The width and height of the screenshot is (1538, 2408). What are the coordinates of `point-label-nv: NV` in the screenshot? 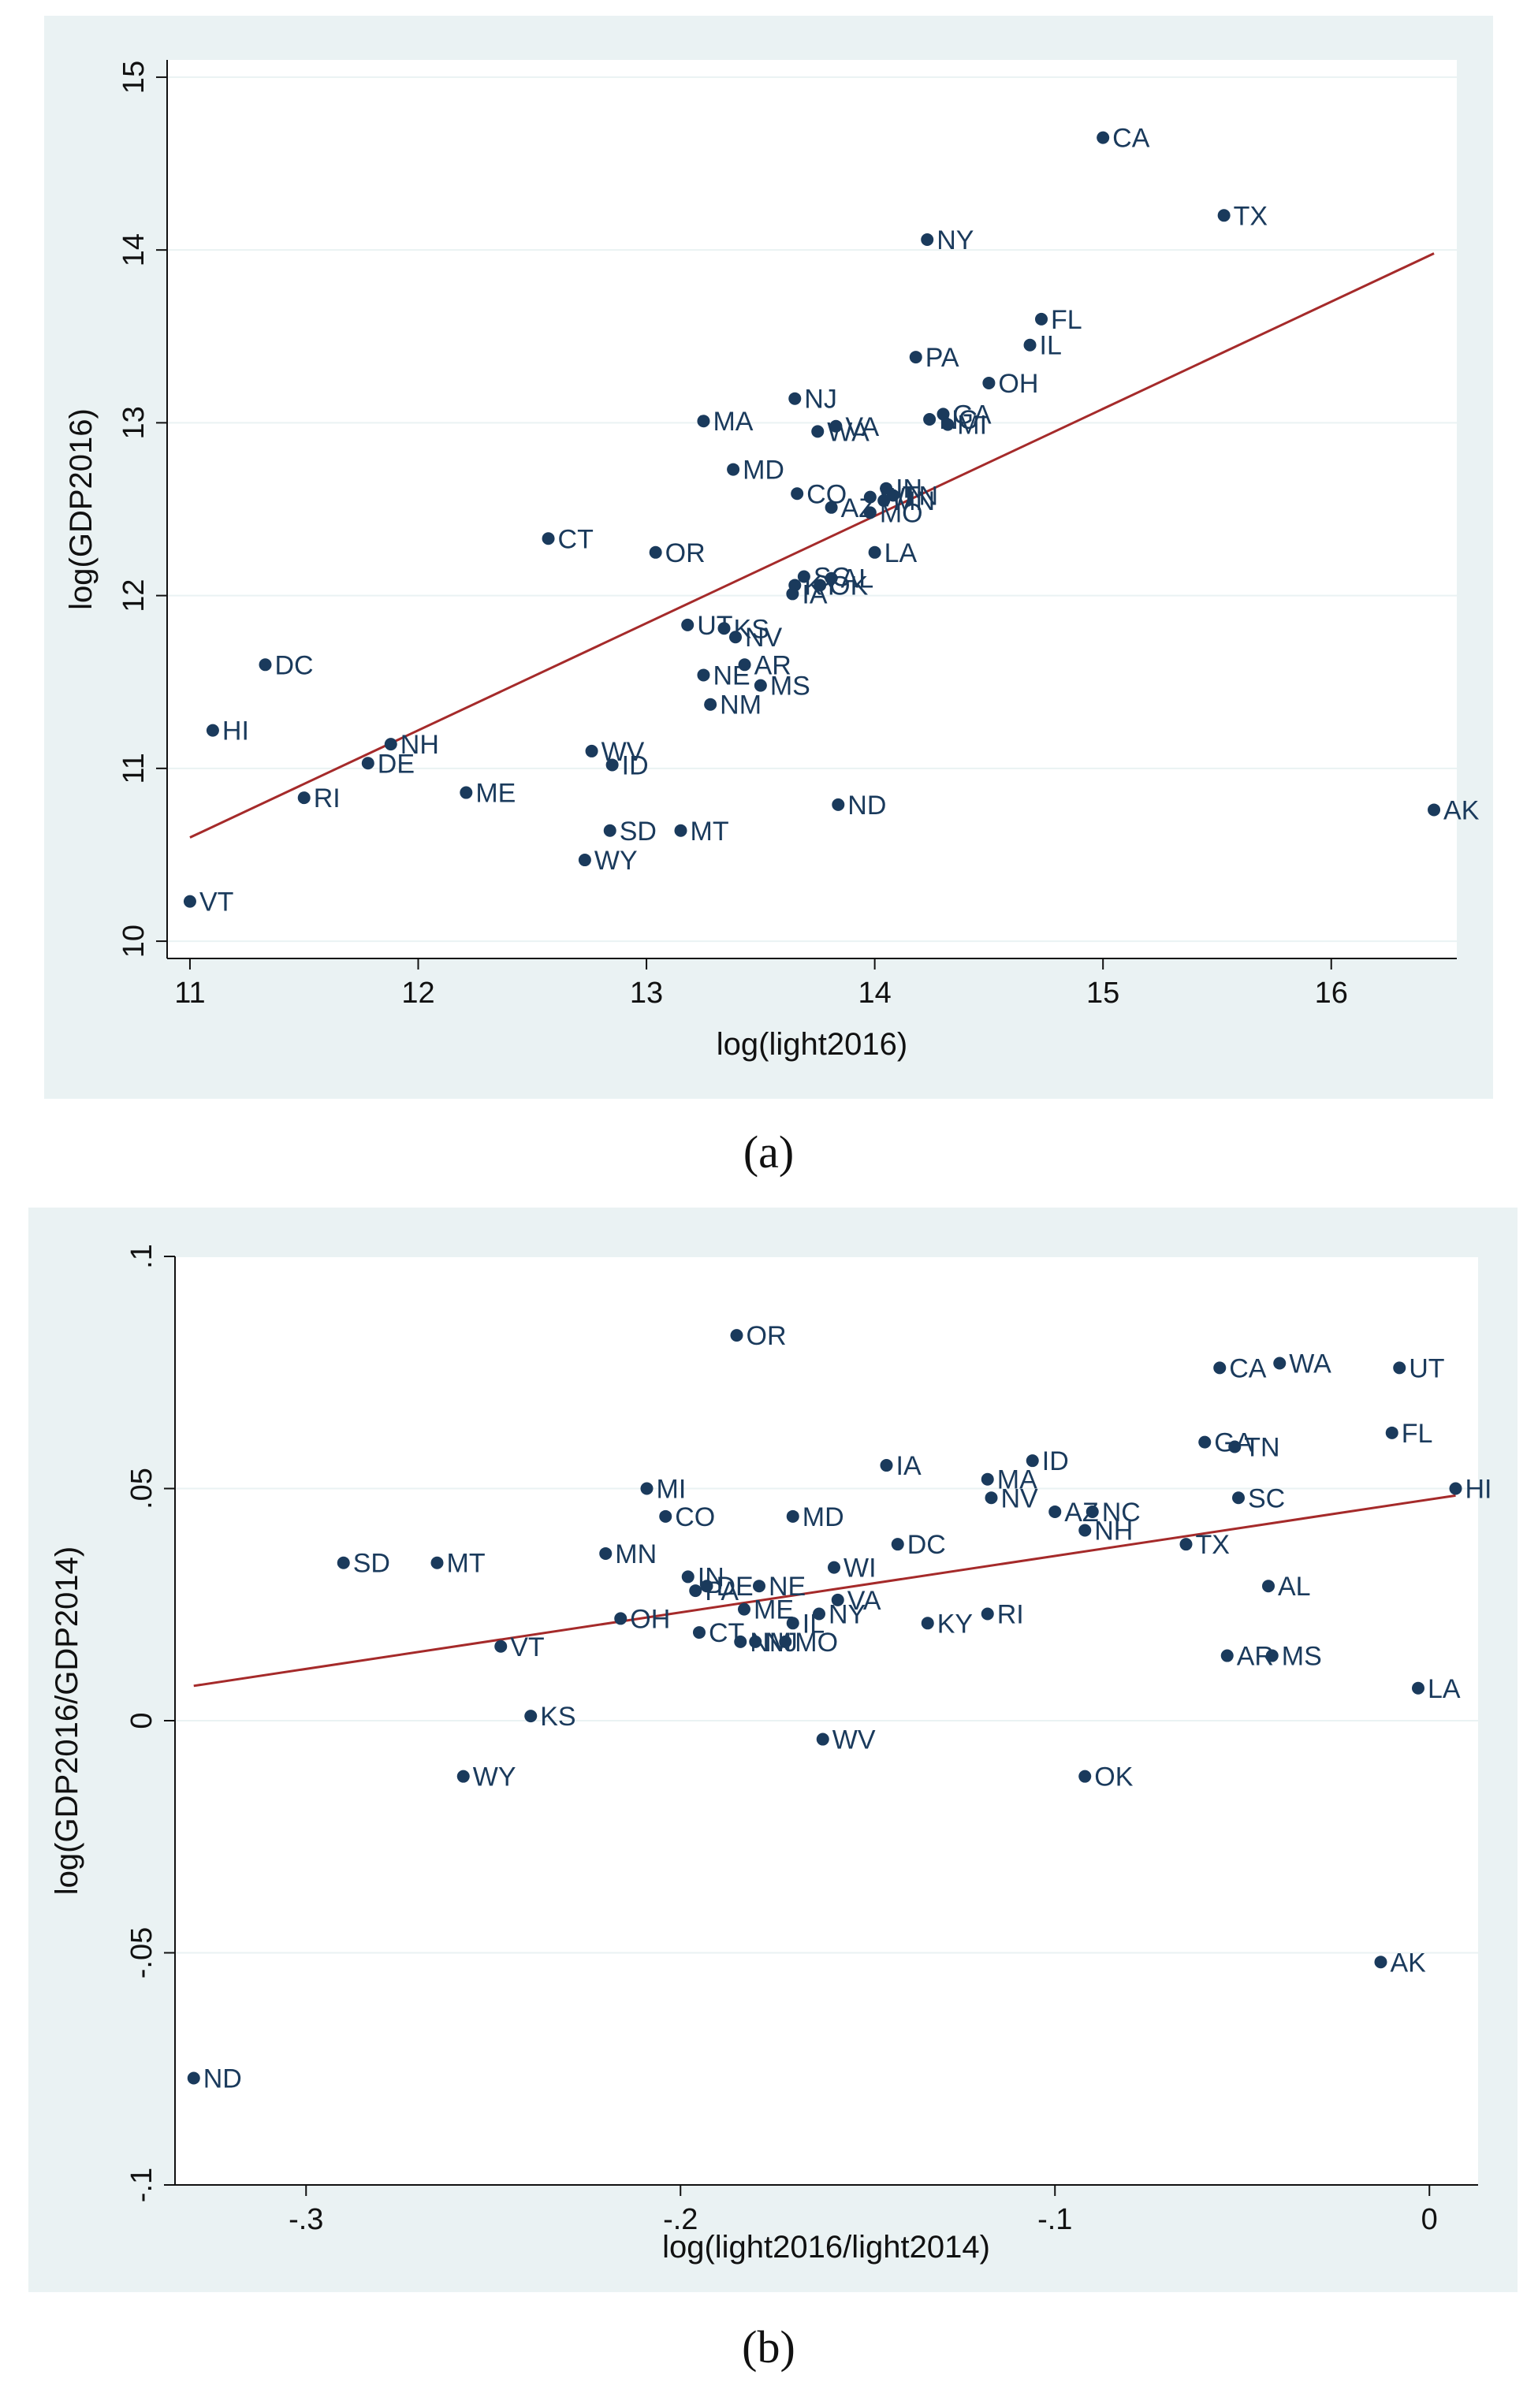 It's located at (764, 638).